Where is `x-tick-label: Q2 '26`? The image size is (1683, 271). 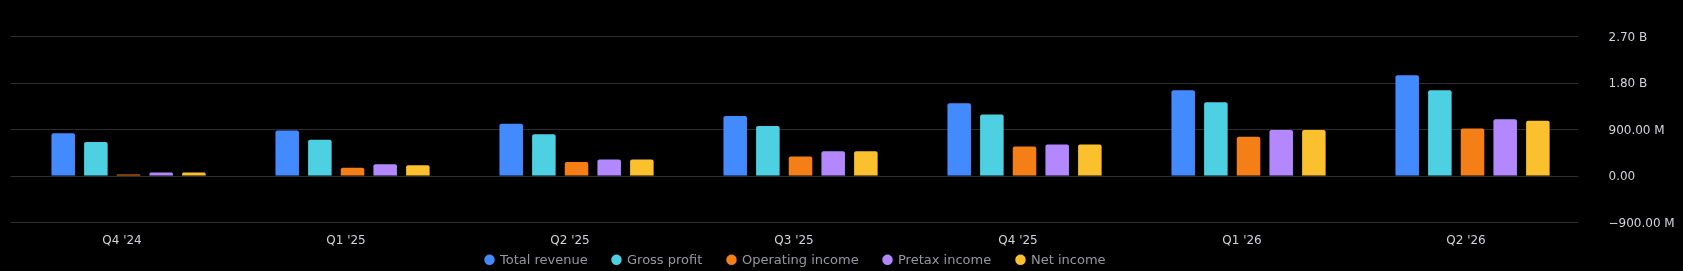 x-tick-label: Q2 '26 is located at coordinates (1466, 239).